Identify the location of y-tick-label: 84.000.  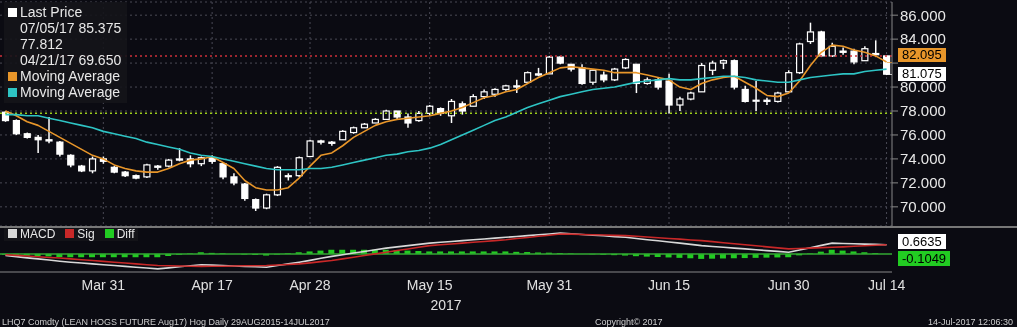
(923, 39).